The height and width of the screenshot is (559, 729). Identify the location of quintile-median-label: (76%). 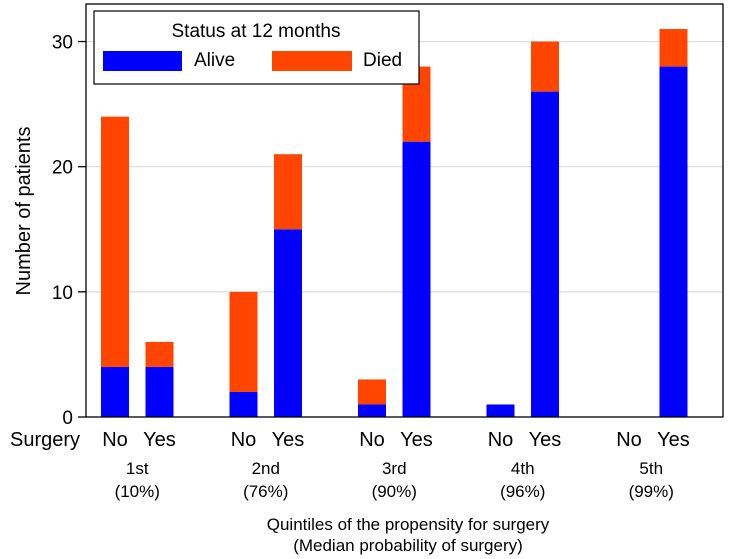
(265, 491).